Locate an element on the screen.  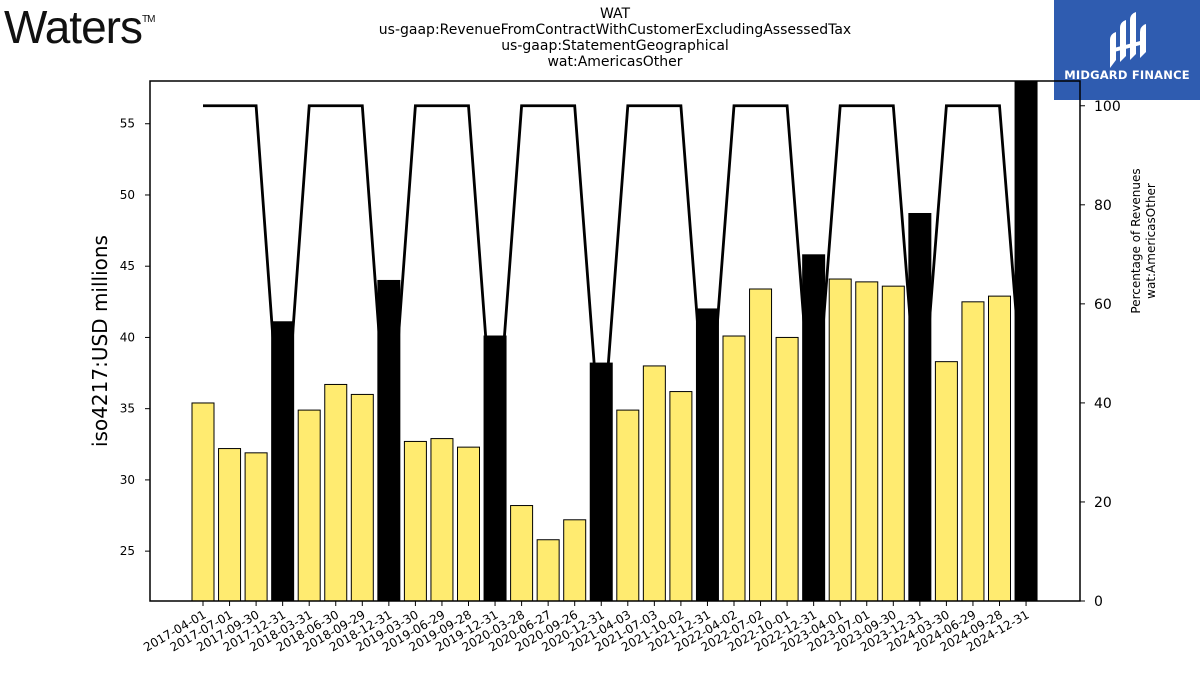
midgard-finance-logo: MIDGARD FINANCE is located at coordinates (1127, 50).